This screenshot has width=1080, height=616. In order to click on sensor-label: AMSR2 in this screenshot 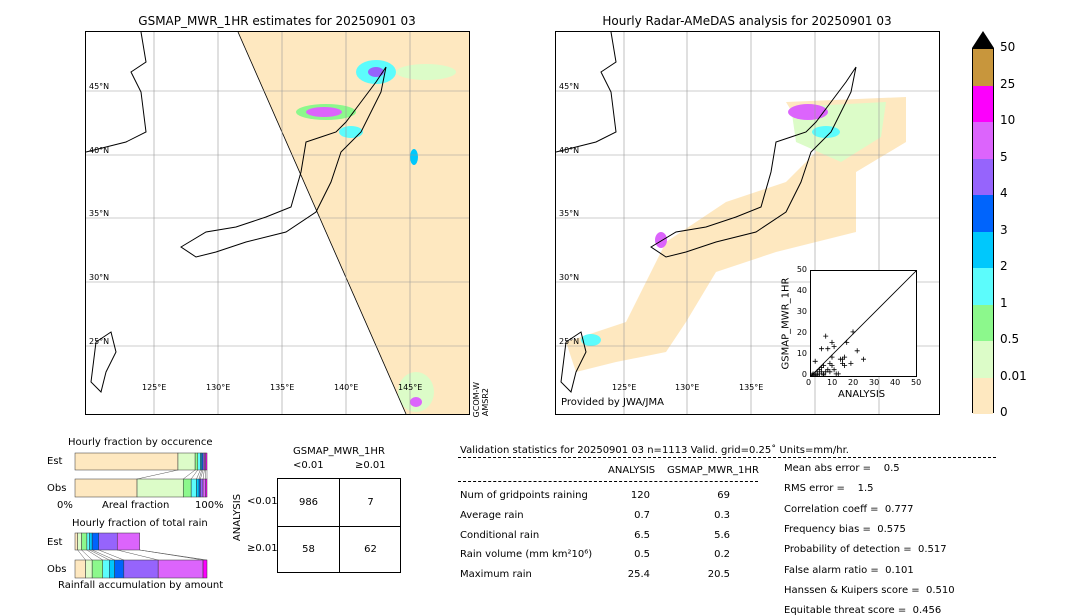, I will do `click(485, 402)`.